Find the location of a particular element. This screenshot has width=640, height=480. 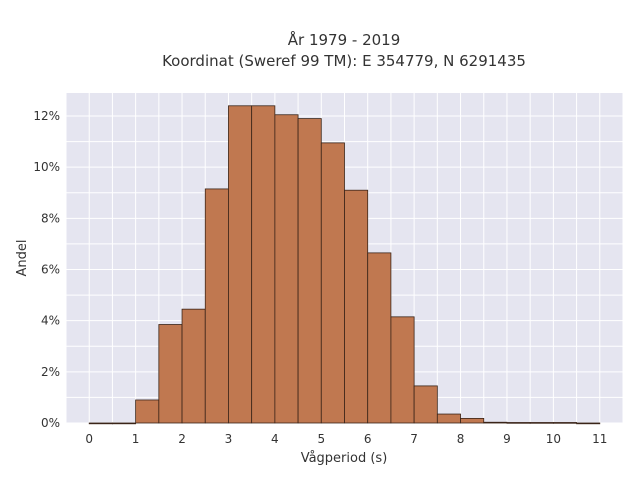

y-tick-label: 0% is located at coordinates (50, 423).